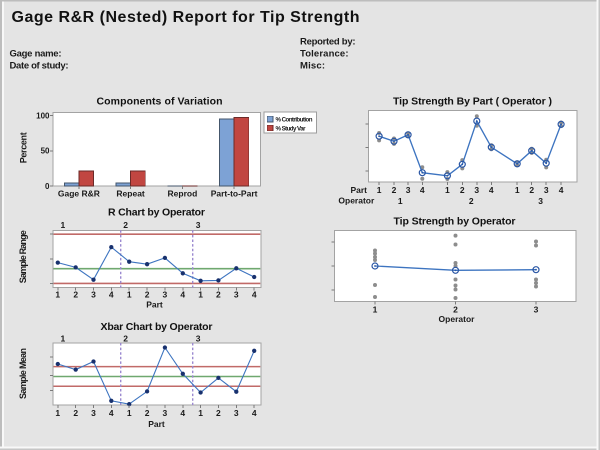 This screenshot has width=600, height=450. What do you see at coordinates (455, 222) in the screenshot?
I see `svg-text: Tip Strength by Operator` at bounding box center [455, 222].